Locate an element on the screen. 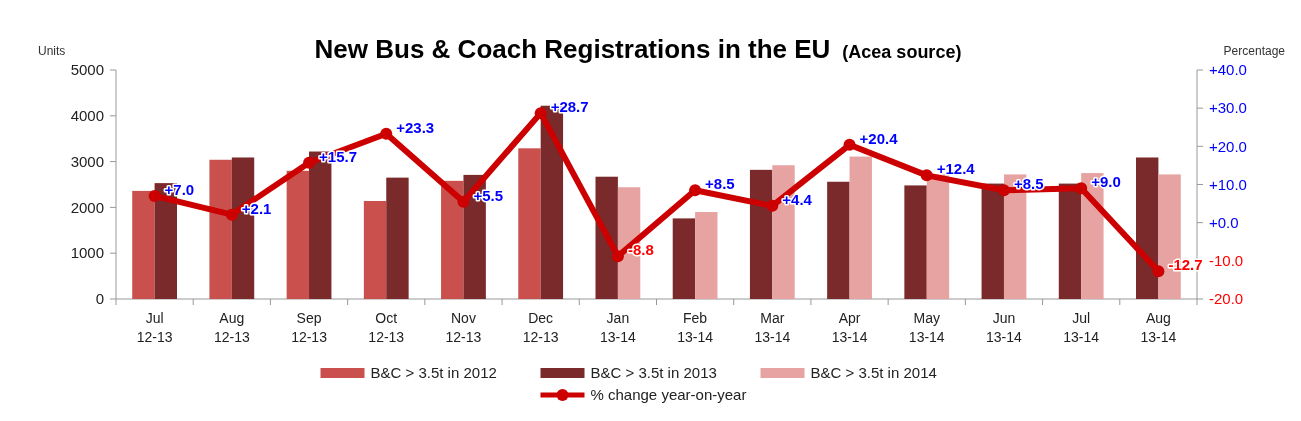  legend-label: B&C > 3.5t in 2013 is located at coordinates (653, 373).